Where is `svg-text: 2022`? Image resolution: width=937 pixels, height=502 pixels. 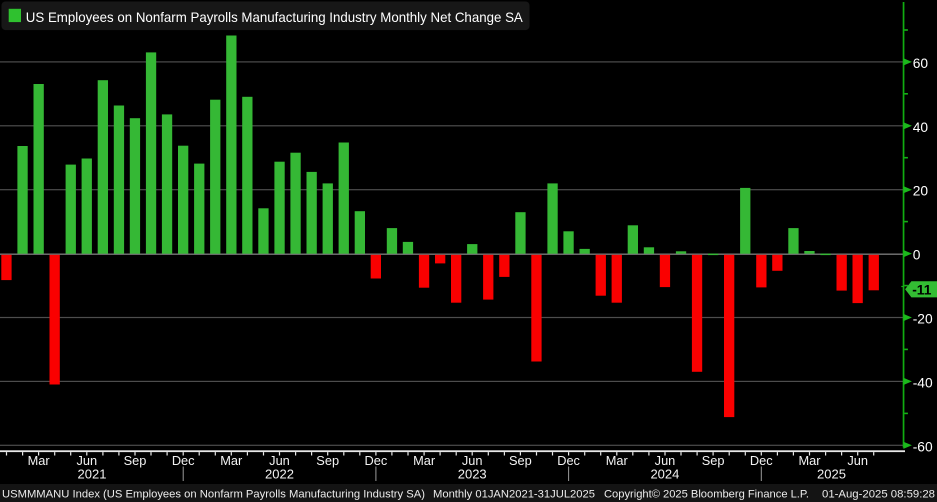 svg-text: 2022 is located at coordinates (279, 474).